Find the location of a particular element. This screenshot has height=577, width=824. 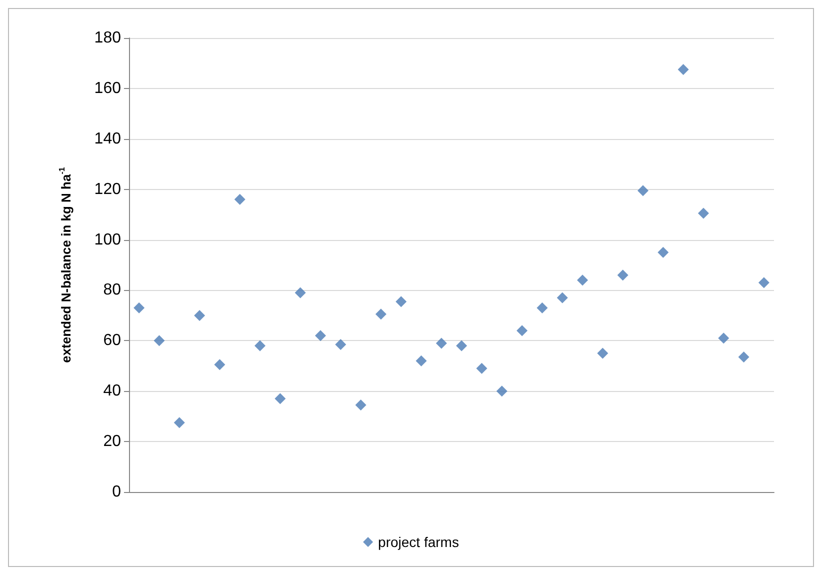

legend-label: project farms is located at coordinates (418, 542).